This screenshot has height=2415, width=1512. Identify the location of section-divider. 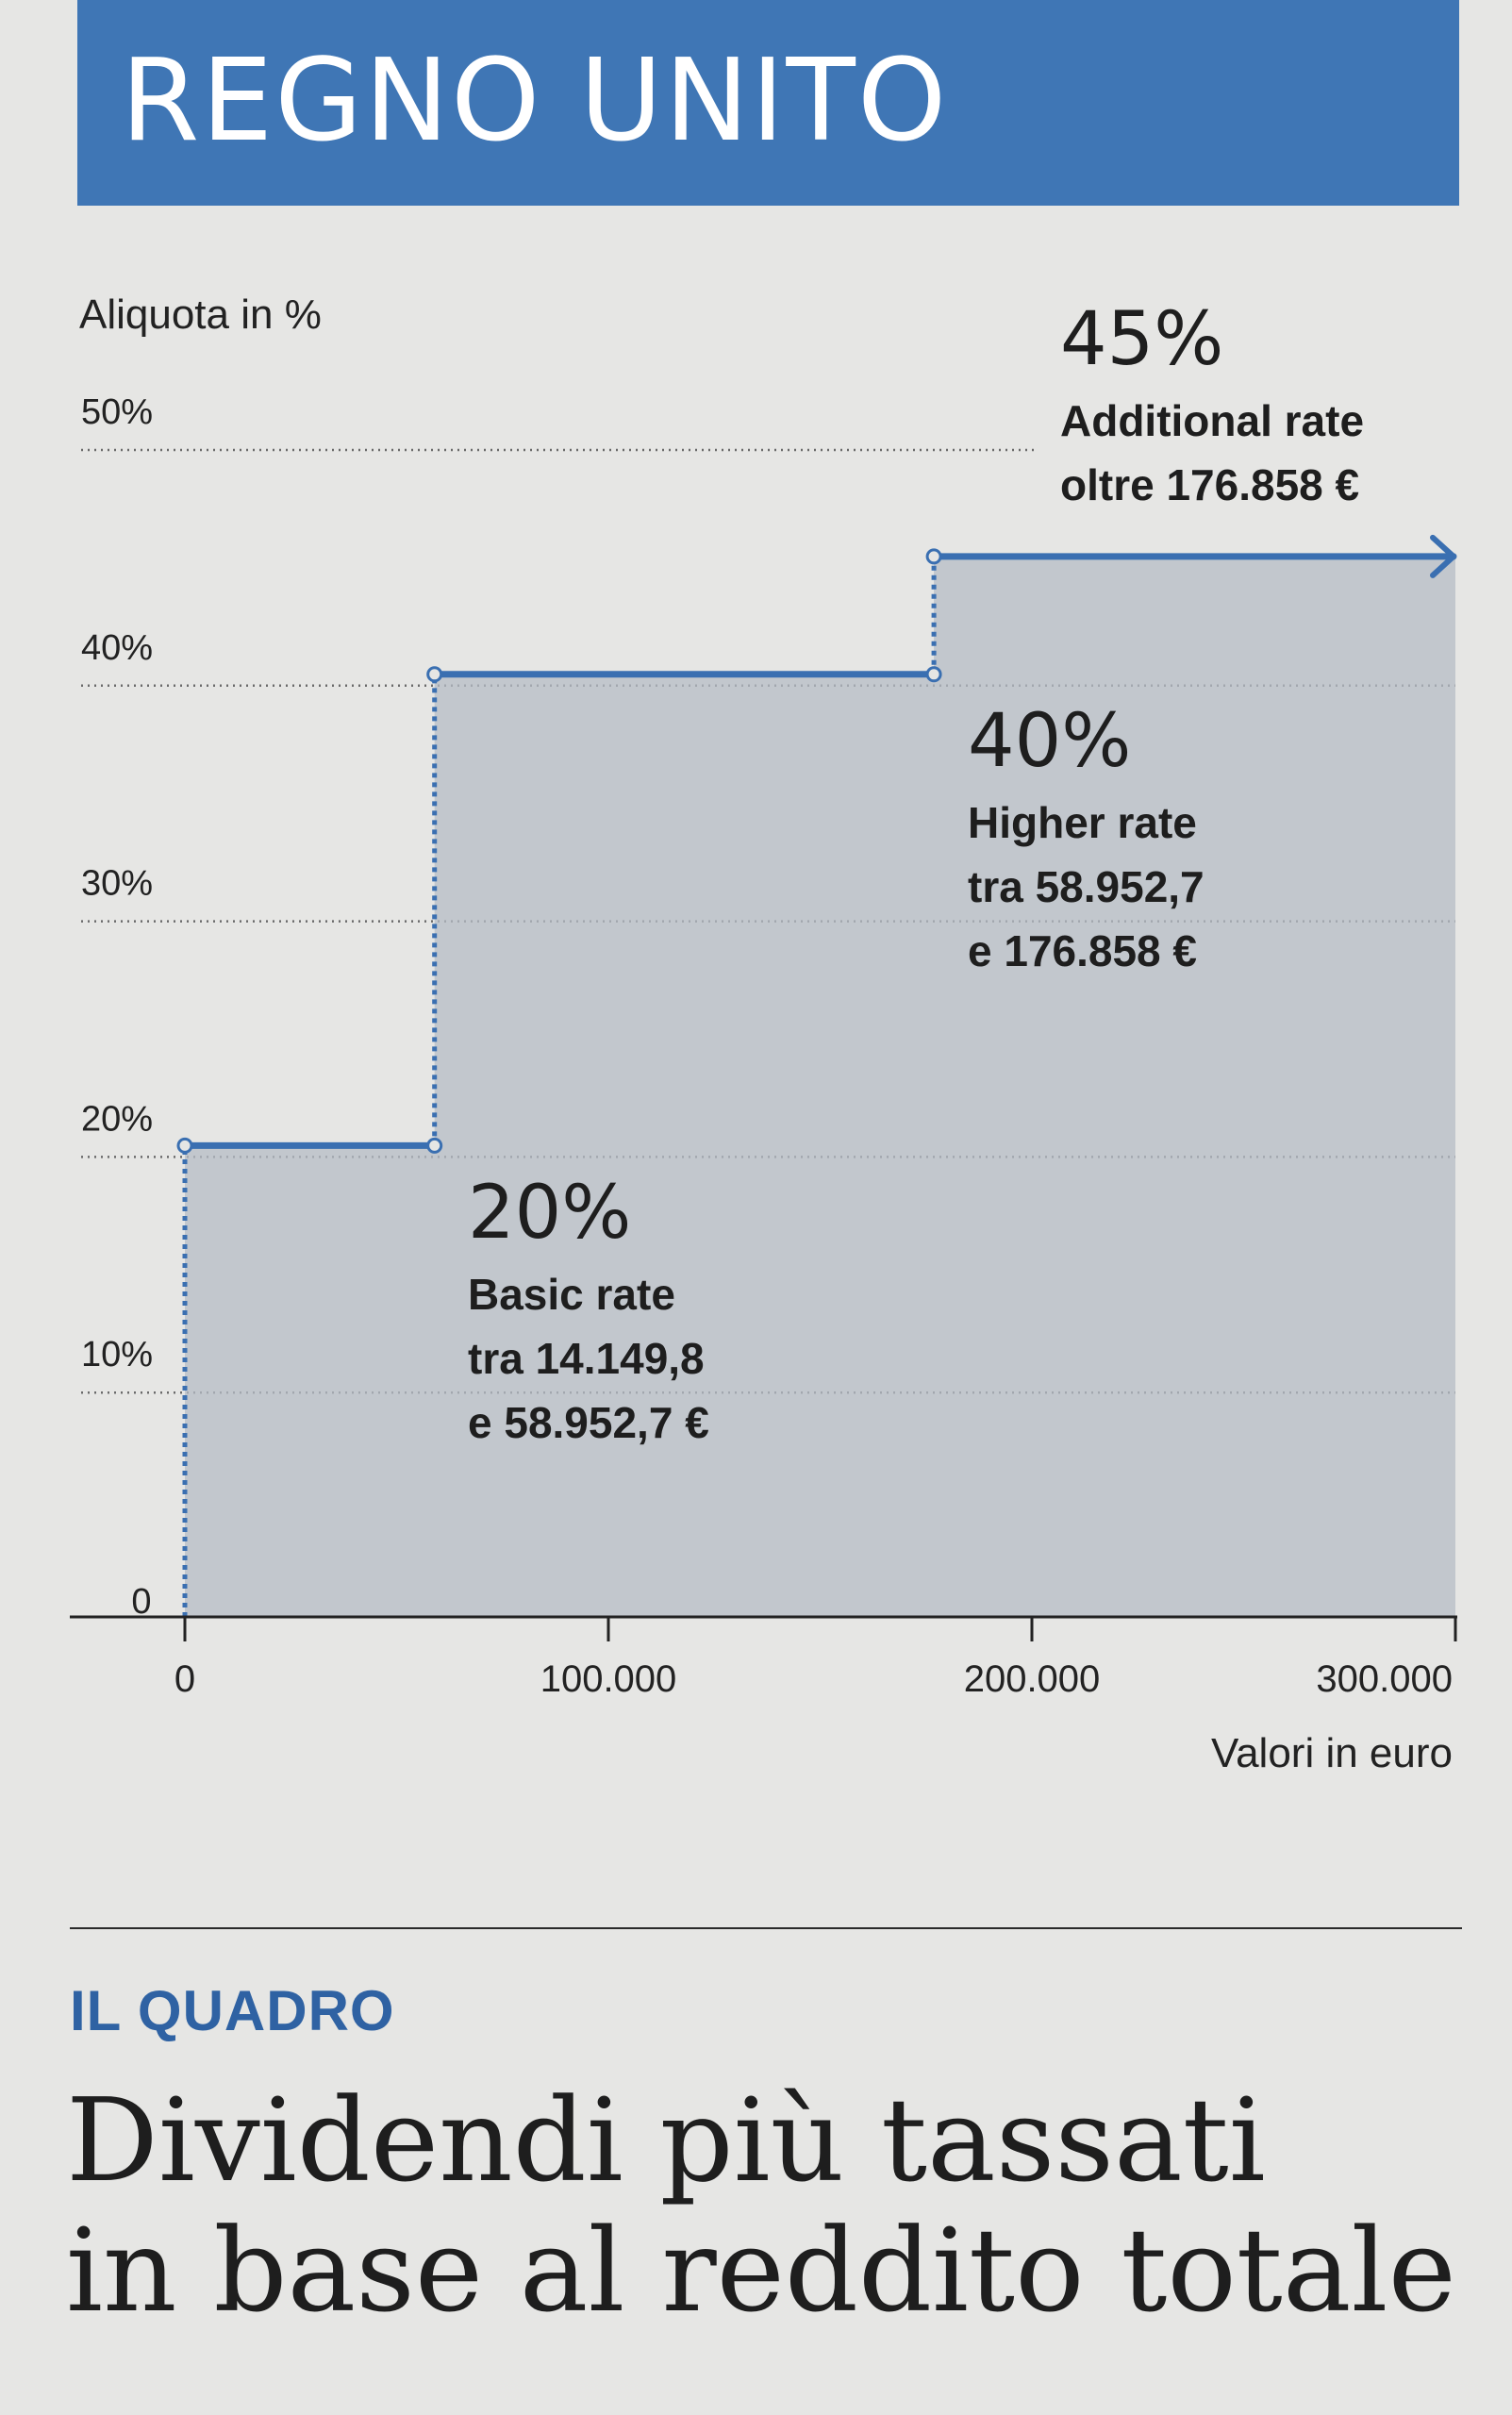
(766, 1928).